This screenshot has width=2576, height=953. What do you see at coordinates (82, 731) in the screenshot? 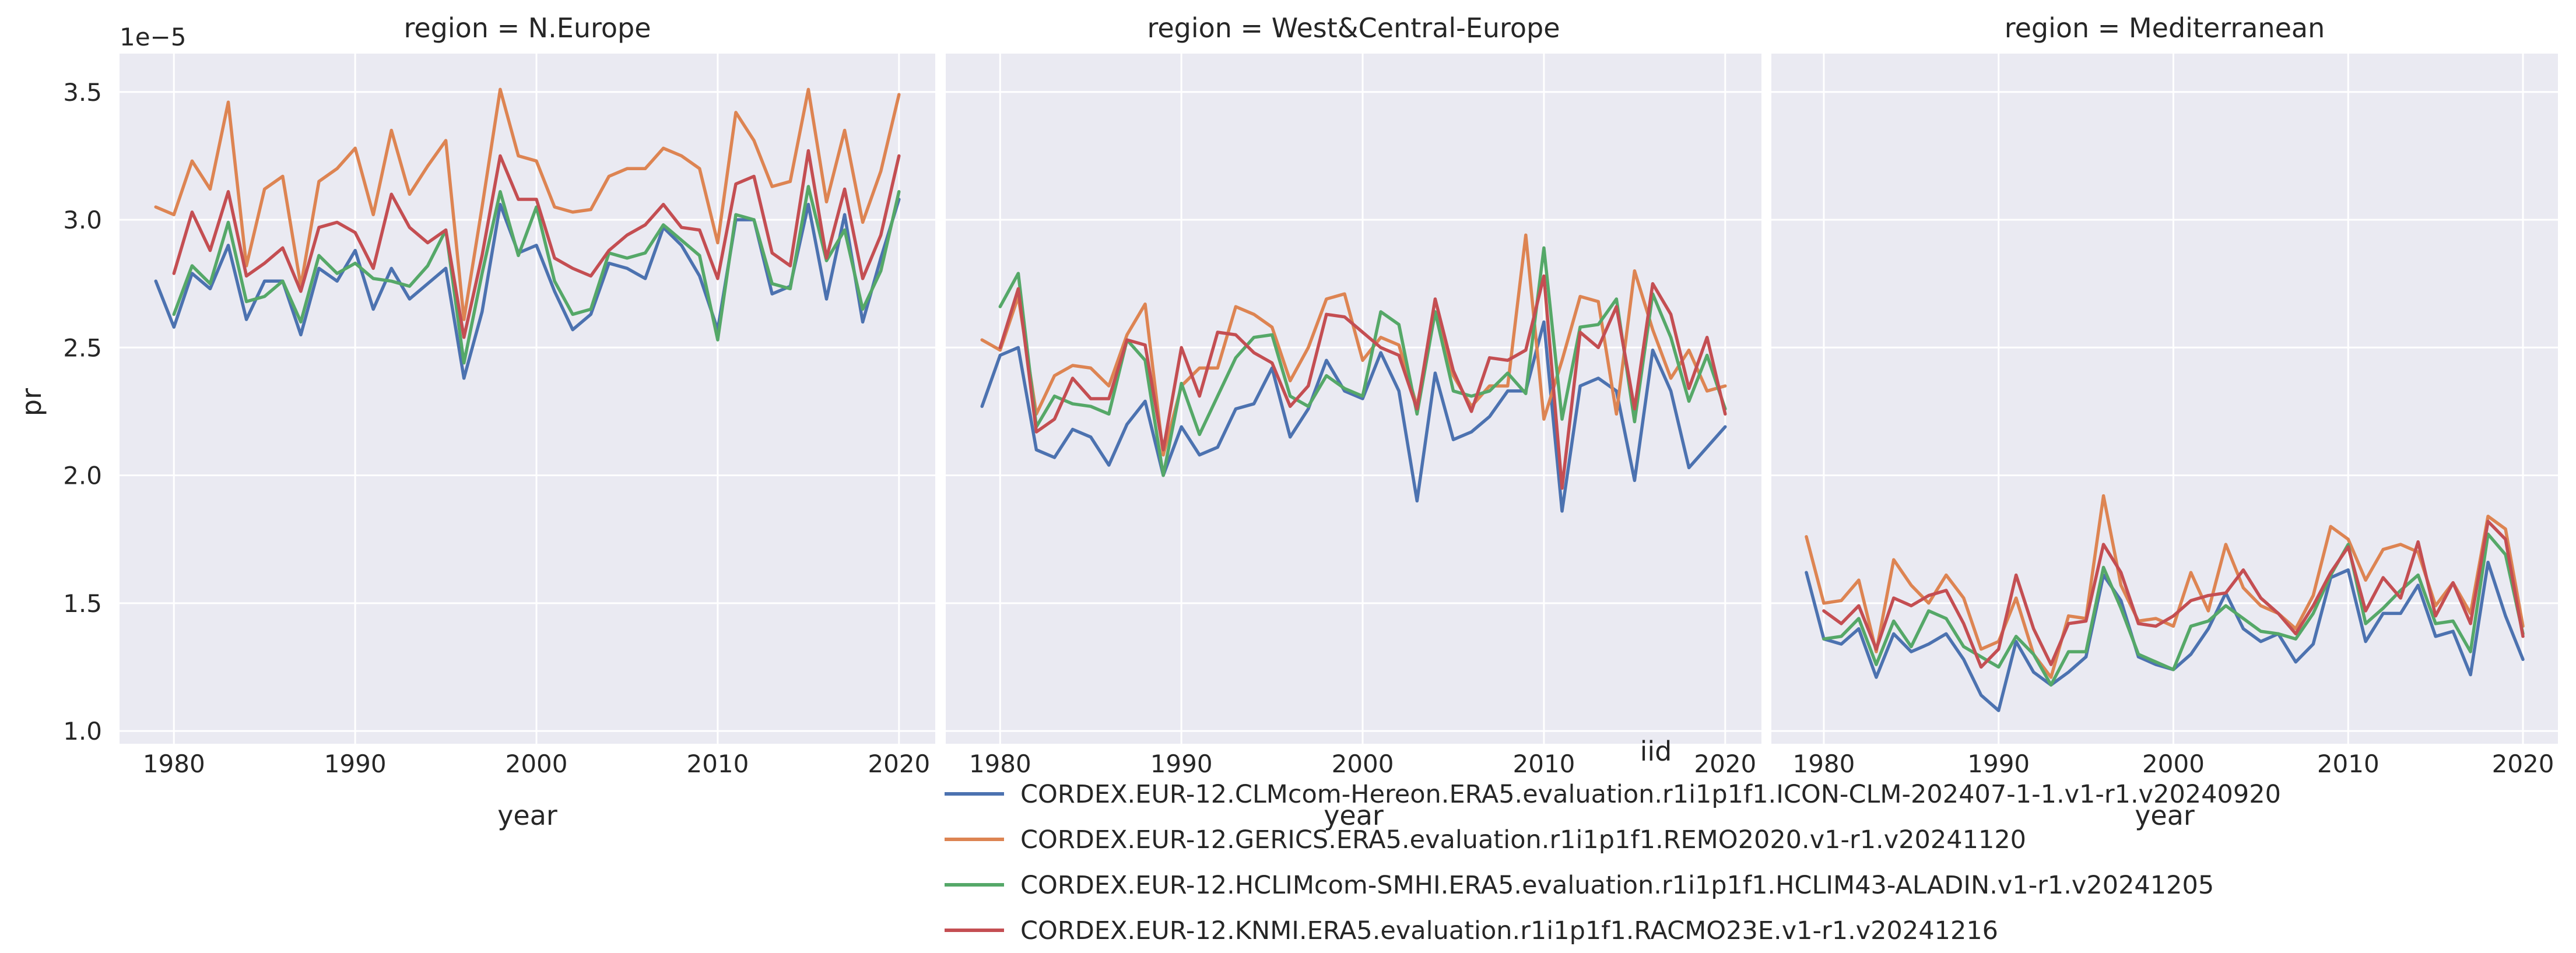
I see `y-tick-label: 1.0` at bounding box center [82, 731].